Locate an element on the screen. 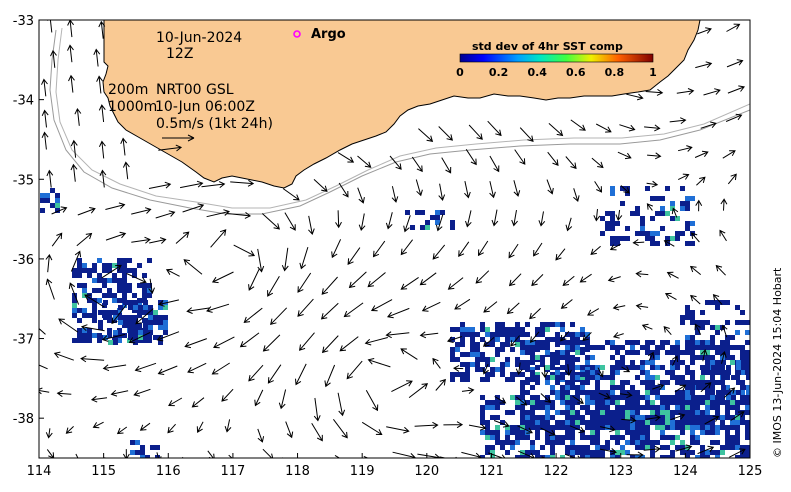 The height and width of the screenshot is (492, 791). colorbar-ticks: 0 0.2 0.4 0.6 0.8 1 is located at coordinates (556, 72).